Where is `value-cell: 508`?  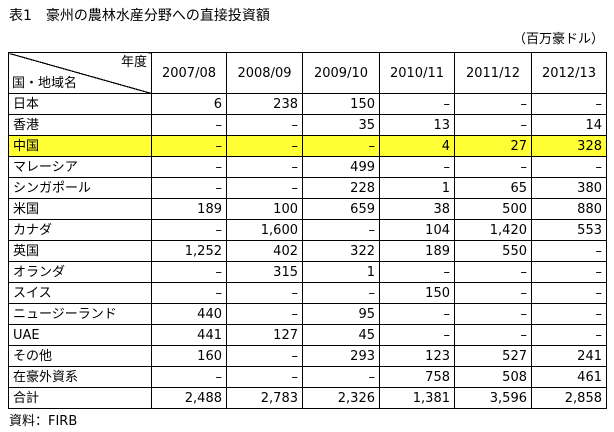 value-cell: 508 is located at coordinates (493, 377).